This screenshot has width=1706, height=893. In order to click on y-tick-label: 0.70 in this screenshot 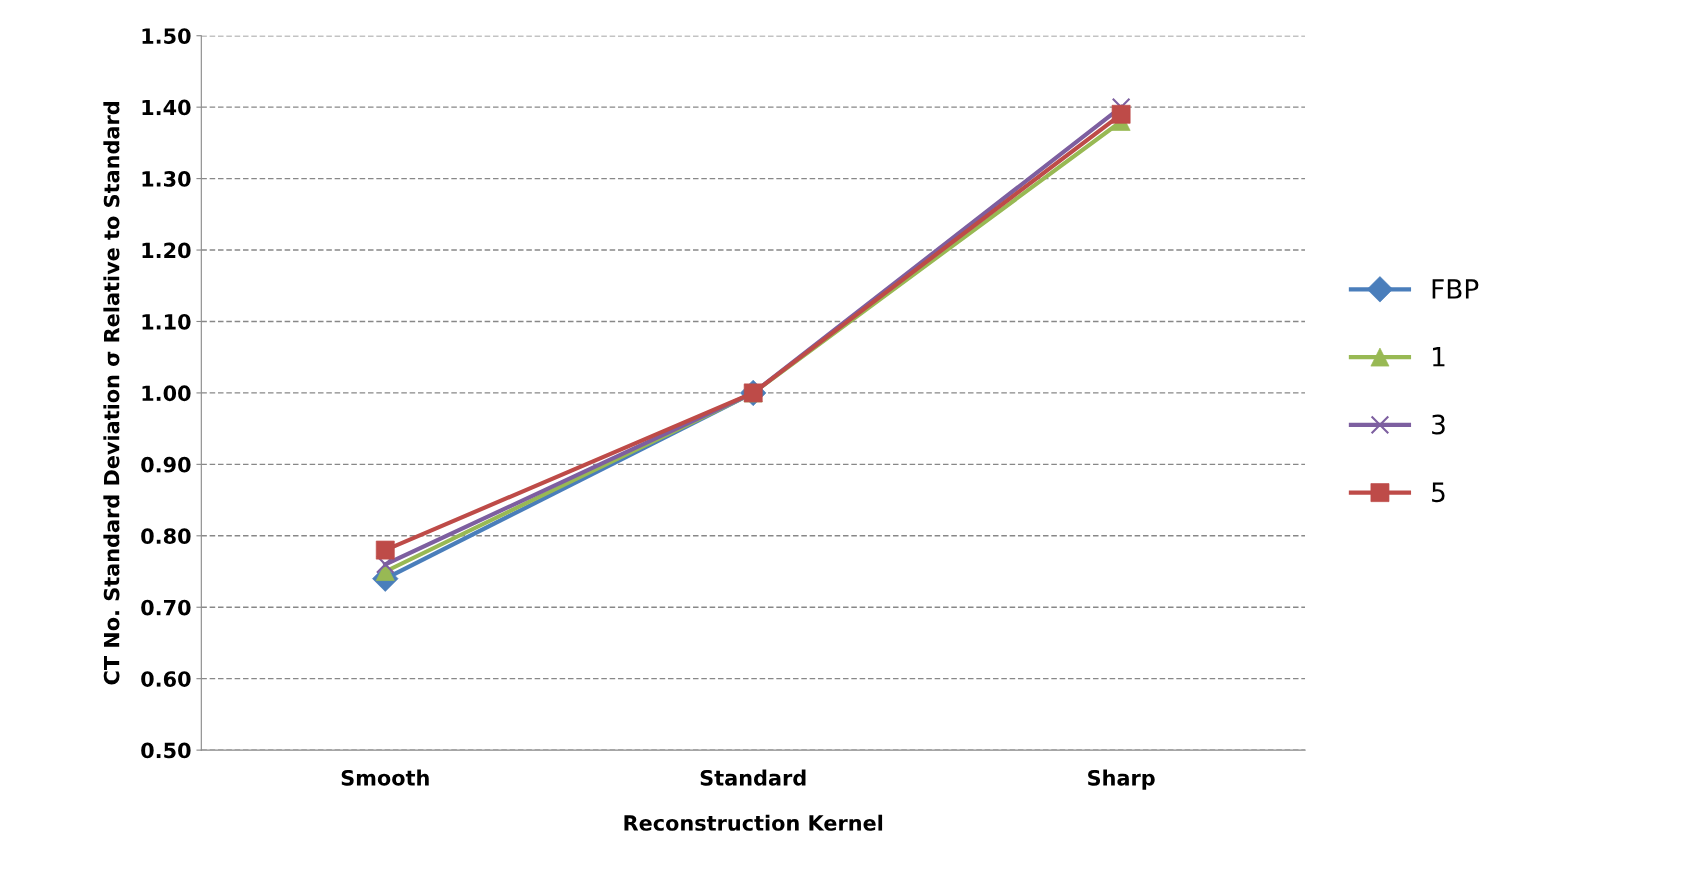, I will do `click(166, 607)`.